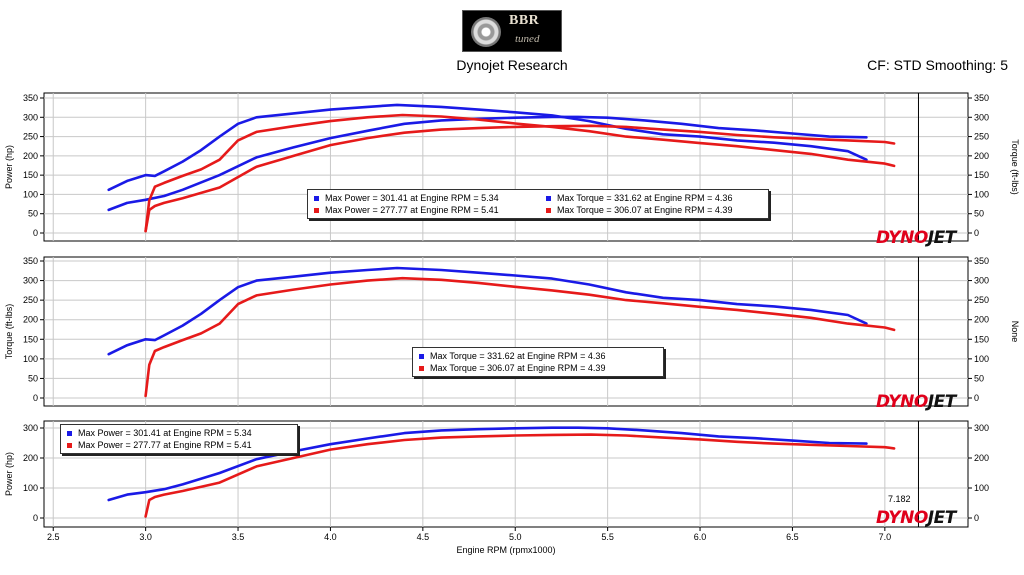 The image size is (1024, 575). What do you see at coordinates (607, 537) in the screenshot?
I see `x-tick-label: 5.5` at bounding box center [607, 537].